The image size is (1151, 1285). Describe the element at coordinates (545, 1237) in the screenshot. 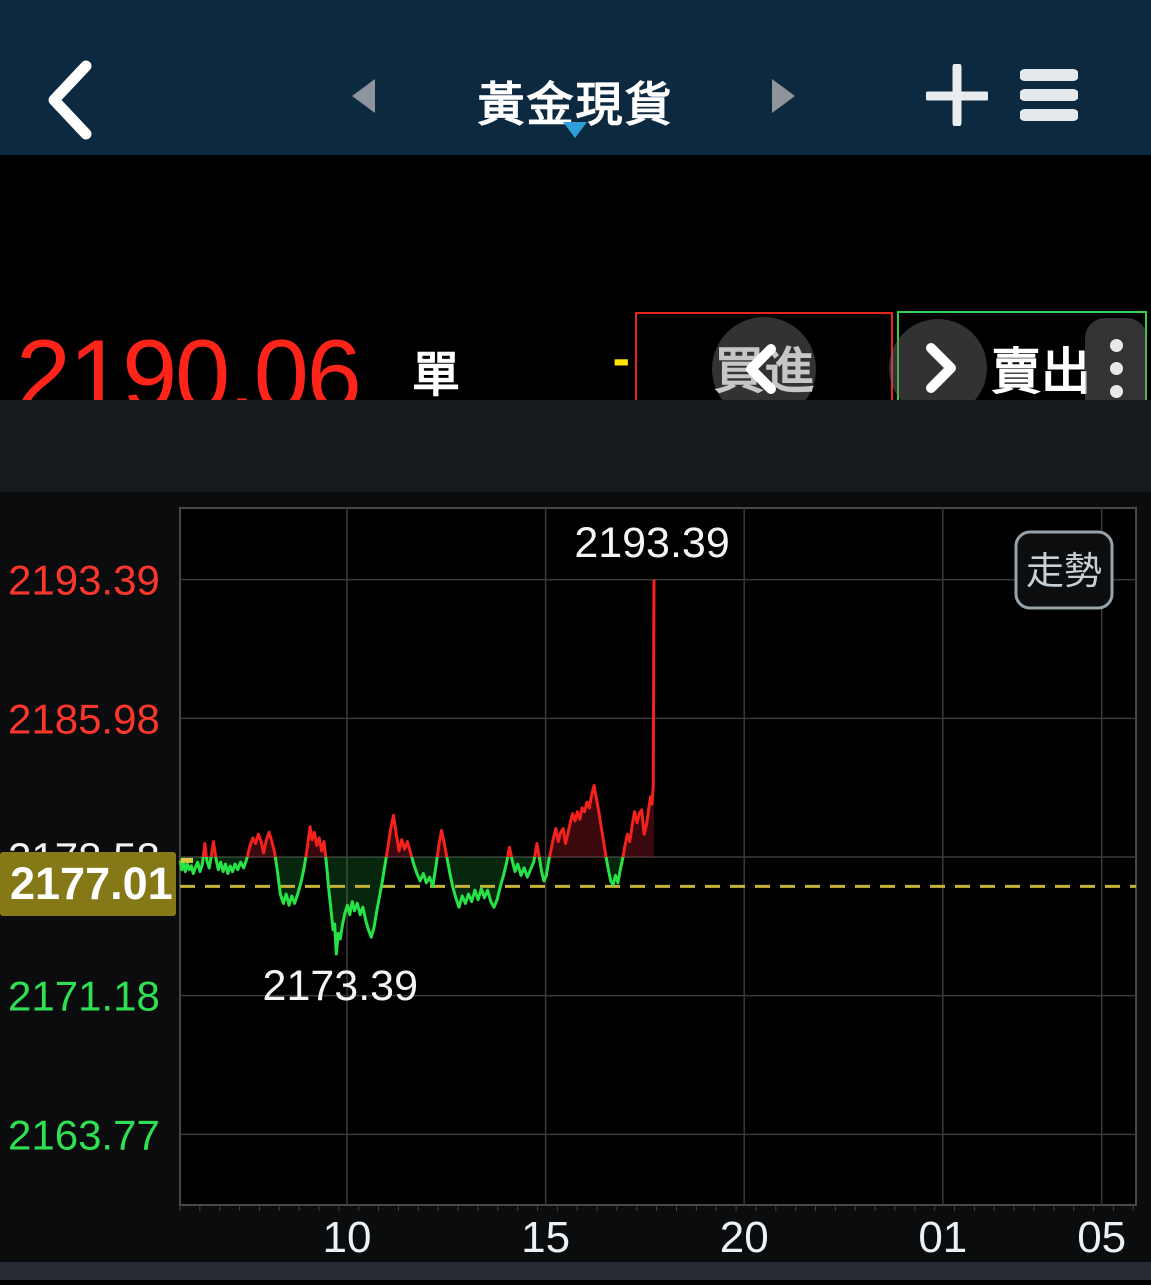

I see `x-axis-label: 15` at that location.